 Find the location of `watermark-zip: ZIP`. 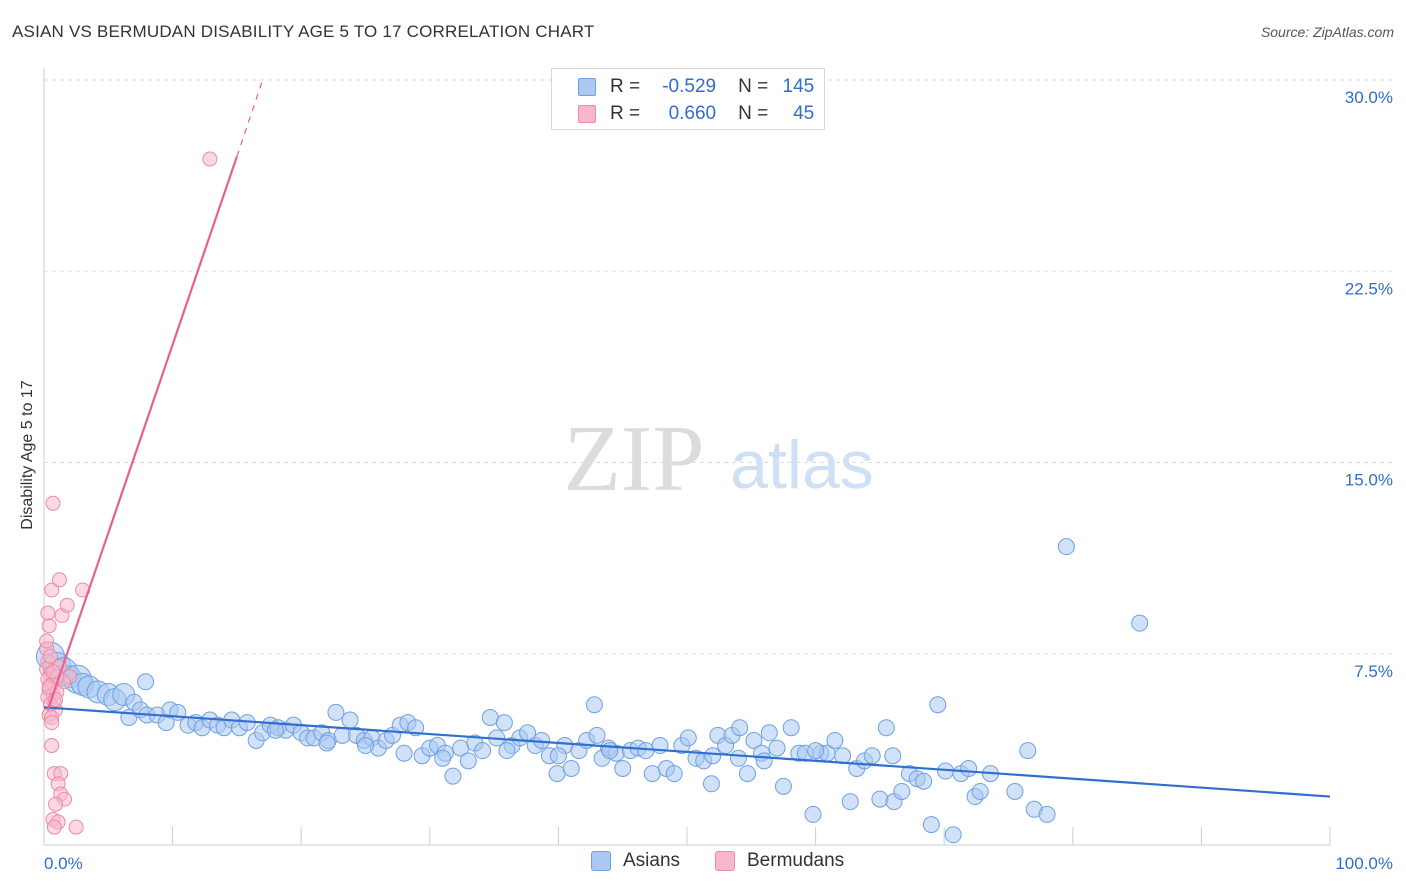

watermark-zip: ZIP is located at coordinates (634, 459).